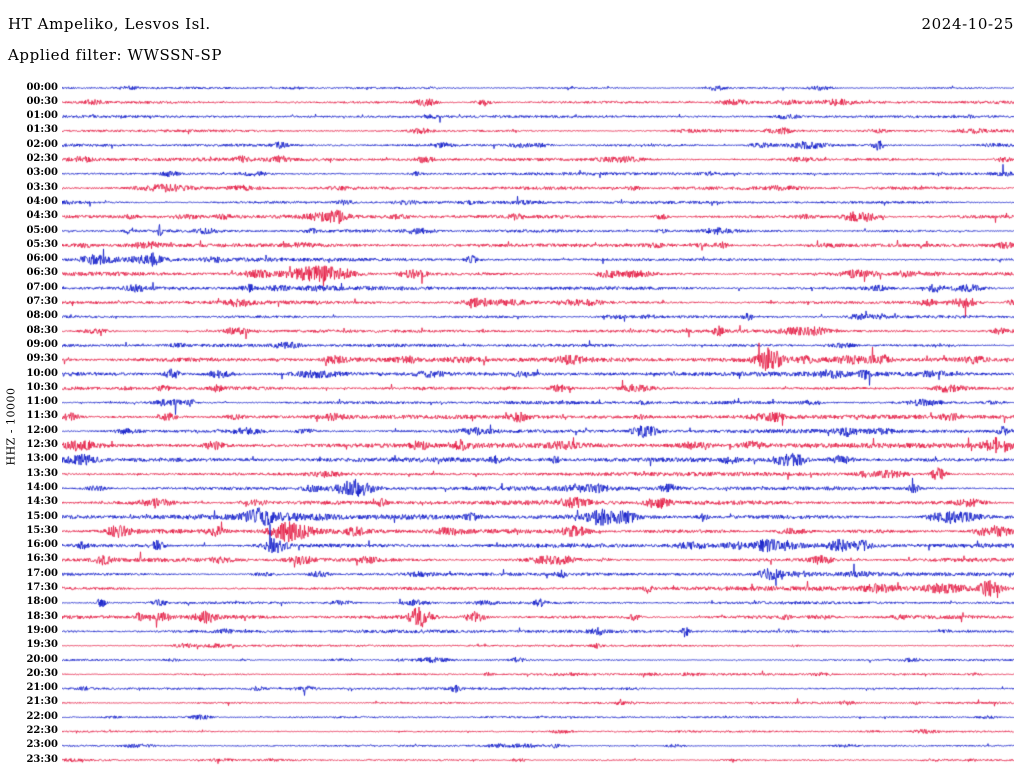 Image resolution: width=1024 pixels, height=780 pixels. Describe the element at coordinates (42, 516) in the screenshot. I see `time-label-15-00: 15:00` at that location.